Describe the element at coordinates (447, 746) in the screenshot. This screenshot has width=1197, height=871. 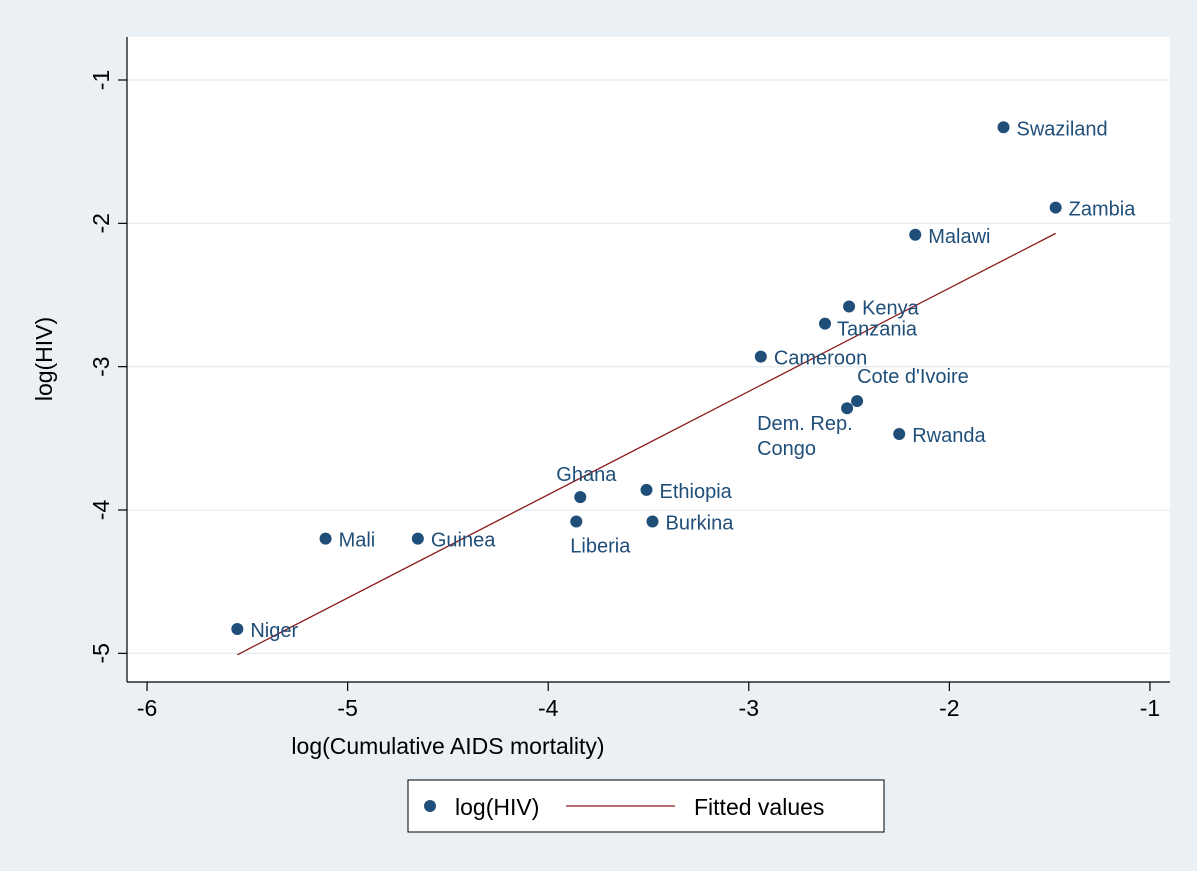
I see `x-axis-label: log(Cumulative AIDS mortality)` at that location.